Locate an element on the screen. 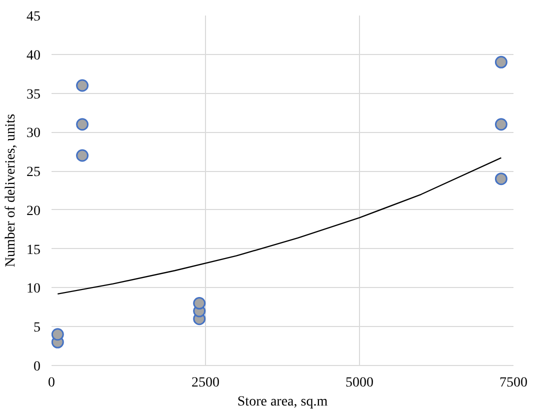 The height and width of the screenshot is (412, 553). y-tick-label: 20 is located at coordinates (33, 211).